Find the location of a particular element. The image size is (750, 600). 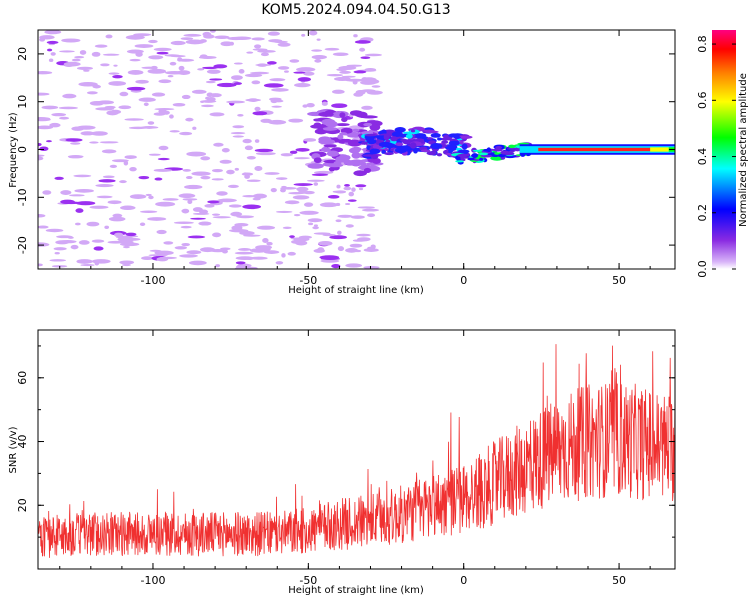

spectrogram-band-peak is located at coordinates (659, 149).